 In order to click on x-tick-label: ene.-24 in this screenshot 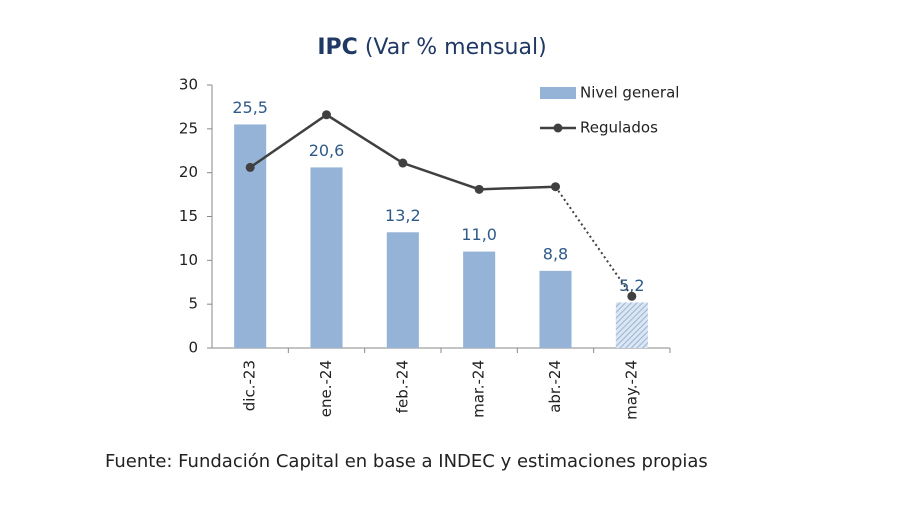, I will do `click(326, 388)`.